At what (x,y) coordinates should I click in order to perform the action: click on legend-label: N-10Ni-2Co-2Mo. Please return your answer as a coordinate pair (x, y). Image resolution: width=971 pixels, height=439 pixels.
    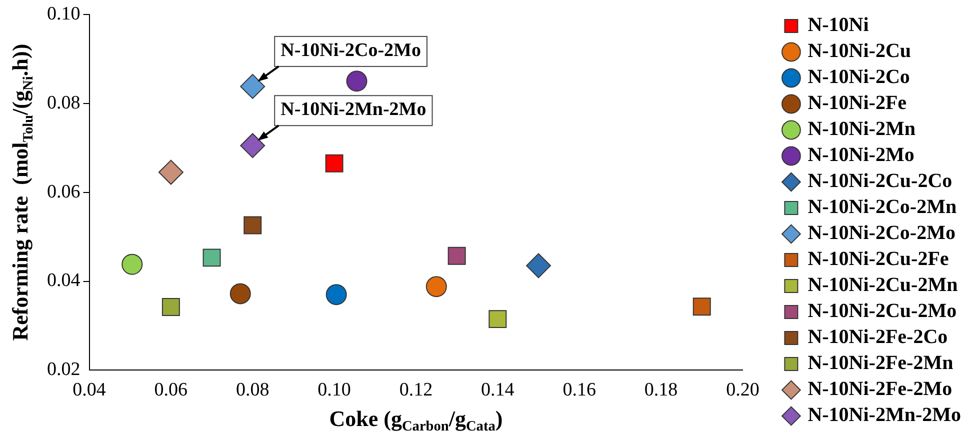
    Looking at the image, I should click on (882, 233).